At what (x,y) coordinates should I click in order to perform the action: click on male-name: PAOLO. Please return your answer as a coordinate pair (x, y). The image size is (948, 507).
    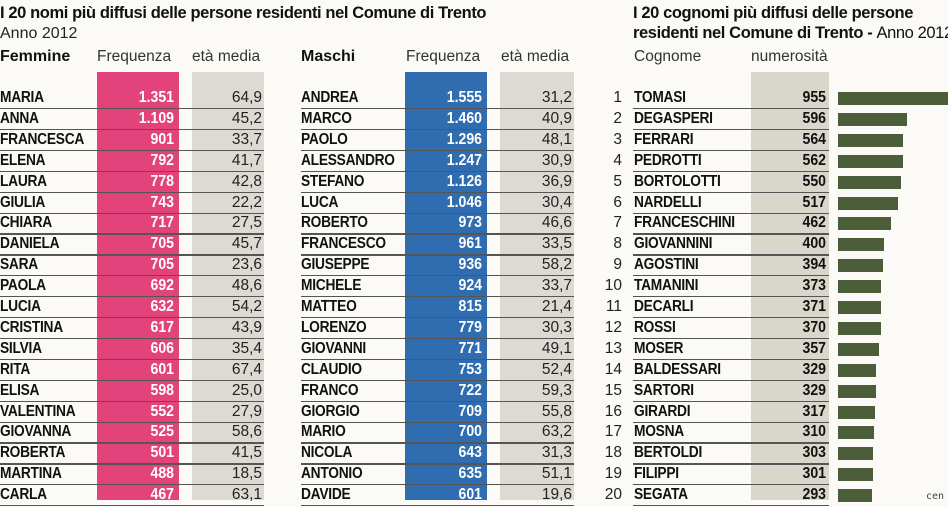
    Looking at the image, I should click on (324, 139).